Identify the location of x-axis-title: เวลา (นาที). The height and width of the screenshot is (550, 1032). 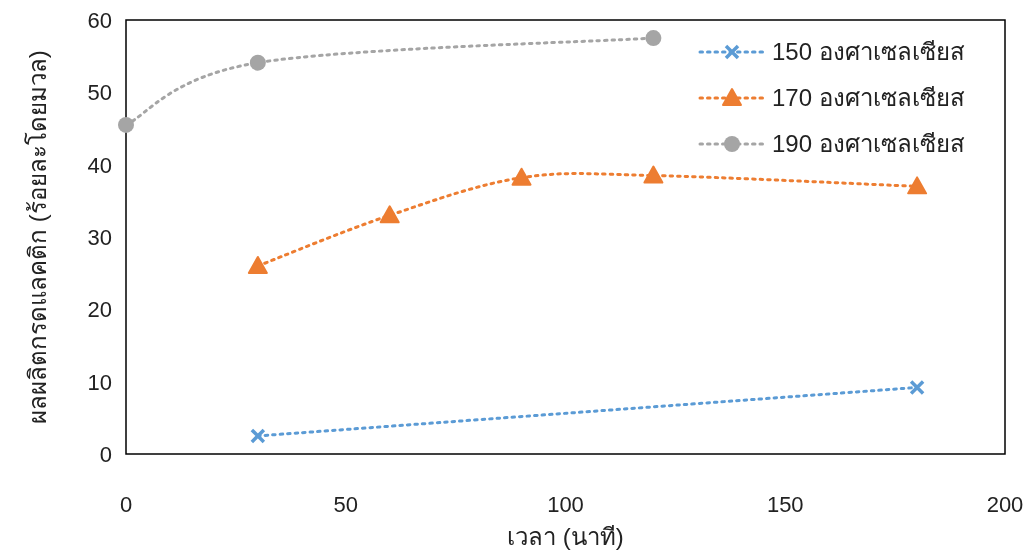
(565, 536).